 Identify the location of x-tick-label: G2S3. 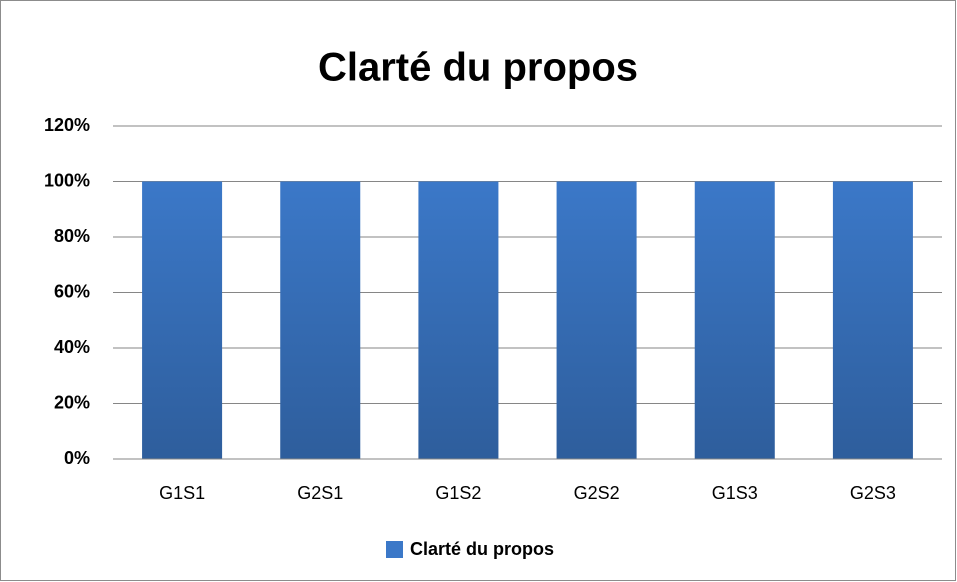
(873, 493).